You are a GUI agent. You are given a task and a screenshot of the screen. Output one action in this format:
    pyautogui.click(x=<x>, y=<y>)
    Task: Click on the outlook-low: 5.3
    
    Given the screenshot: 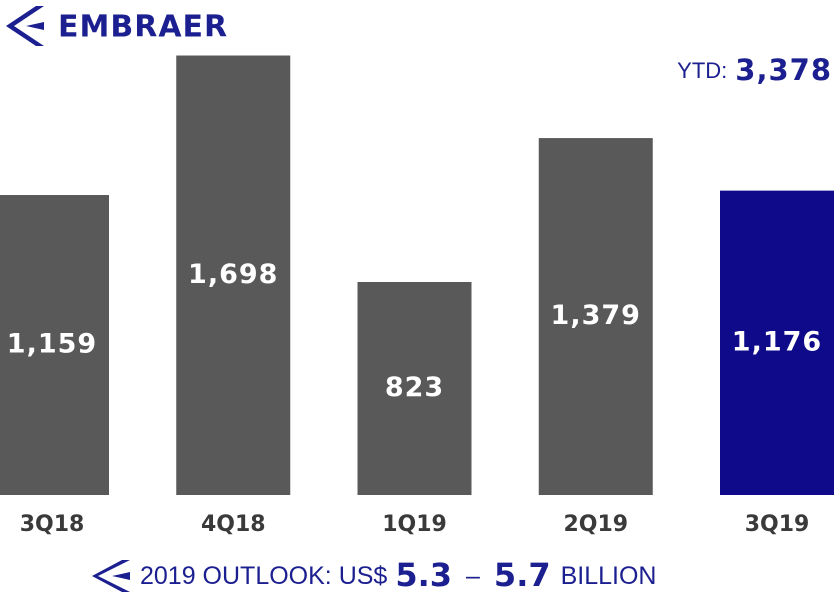 What is the action you would take?
    pyautogui.click(x=423, y=575)
    